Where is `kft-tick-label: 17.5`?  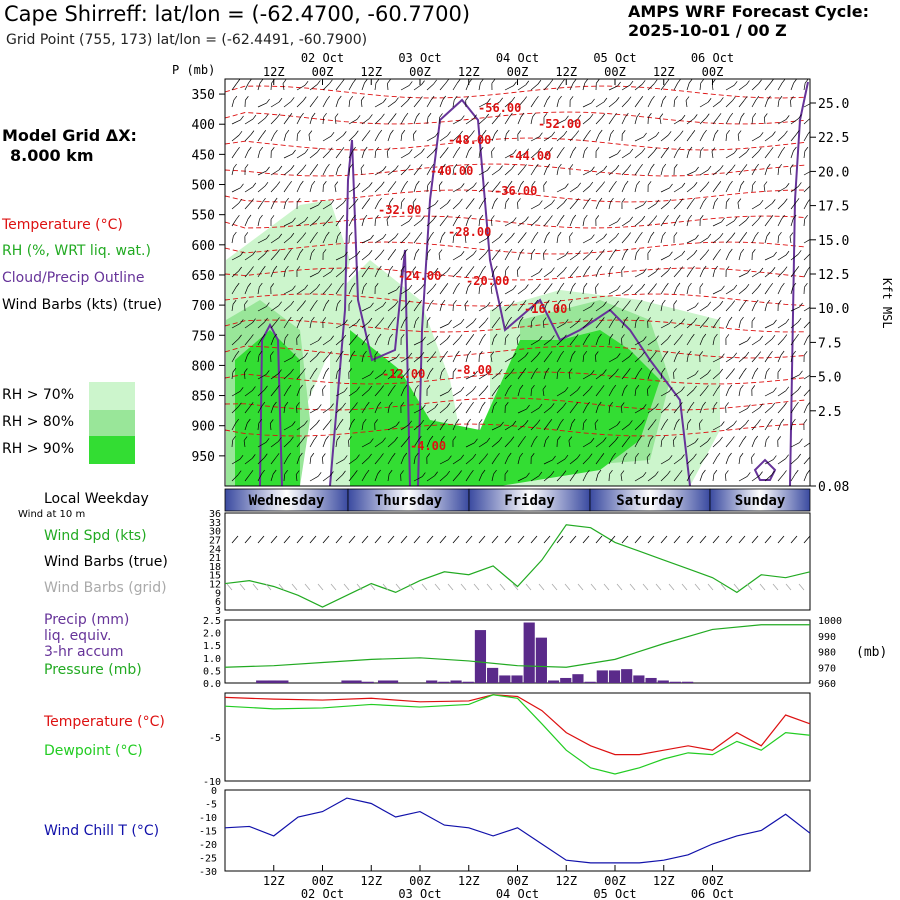 kft-tick-label: 17.5 is located at coordinates (833, 207).